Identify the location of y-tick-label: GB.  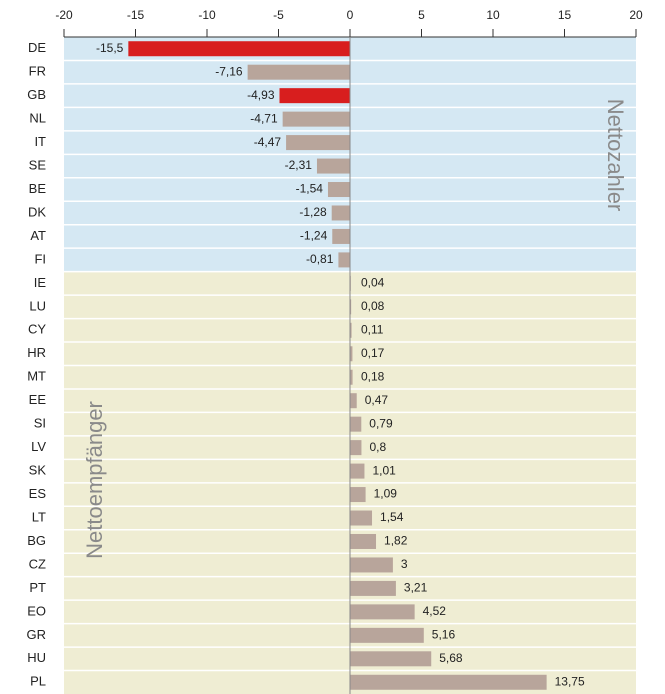
(36, 94).